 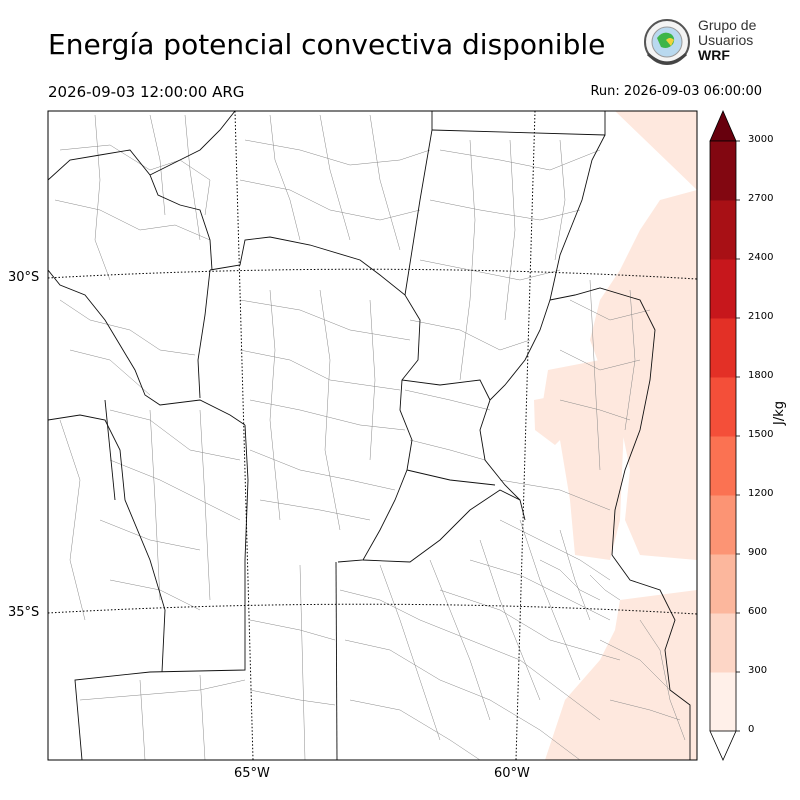 What do you see at coordinates (761, 257) in the screenshot?
I see `colorbar-tick-label: 2400` at bounding box center [761, 257].